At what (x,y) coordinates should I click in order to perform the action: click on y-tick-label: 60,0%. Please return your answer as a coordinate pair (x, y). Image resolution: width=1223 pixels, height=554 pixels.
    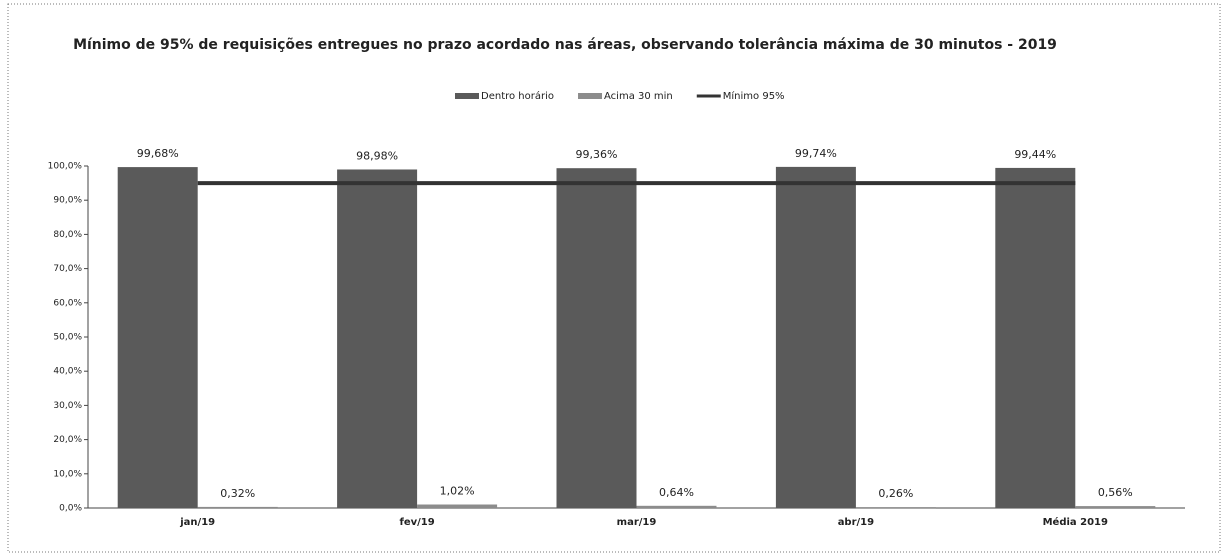
    Looking at the image, I should click on (67, 303).